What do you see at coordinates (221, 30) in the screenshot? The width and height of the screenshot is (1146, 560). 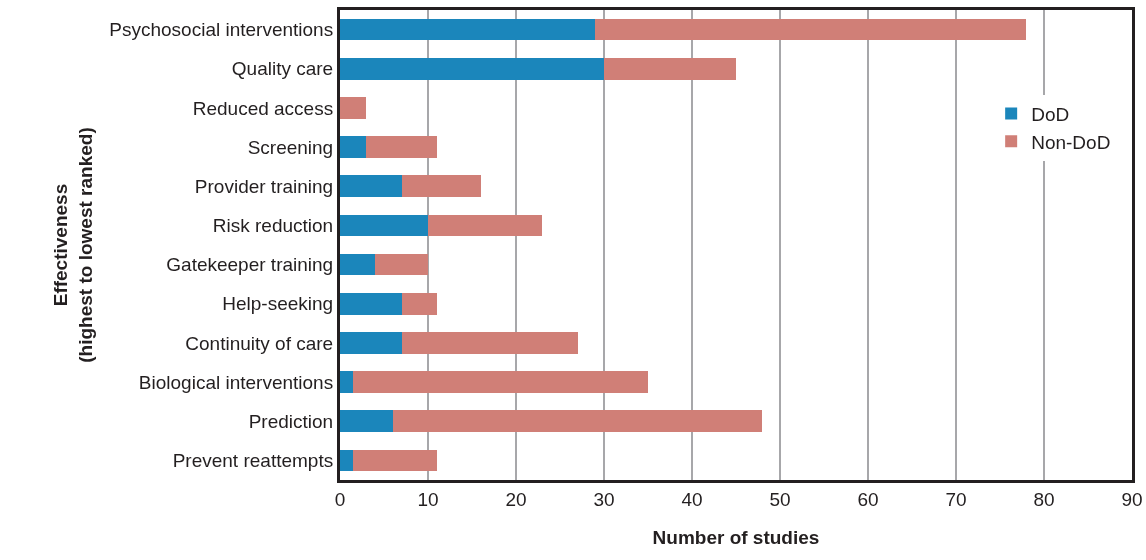 I see `y-tick-label: Psychosocial interventions` at bounding box center [221, 30].